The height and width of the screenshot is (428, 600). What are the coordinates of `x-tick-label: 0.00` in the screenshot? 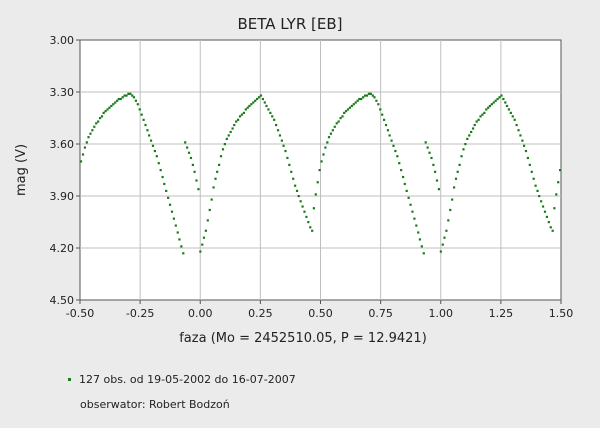 It's located at (200, 313).